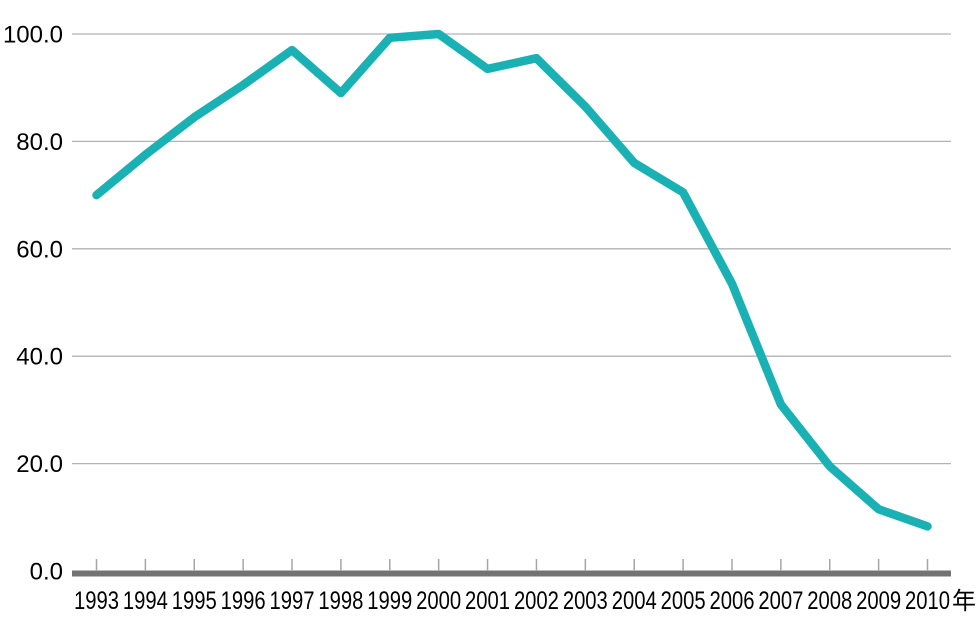 Image resolution: width=980 pixels, height=630 pixels. What do you see at coordinates (829, 601) in the screenshot?
I see `x-tick-label: 2008` at bounding box center [829, 601].